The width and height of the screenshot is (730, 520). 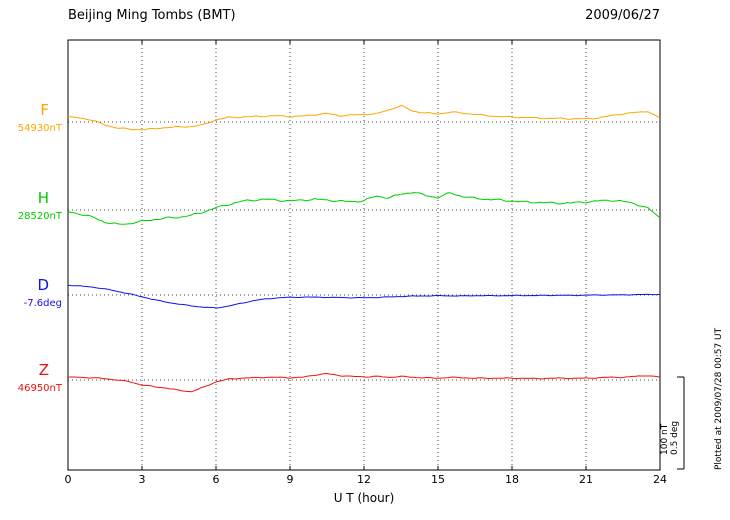 I want to click on channel-block-F: F 54930nT, so click(x=31, y=118).